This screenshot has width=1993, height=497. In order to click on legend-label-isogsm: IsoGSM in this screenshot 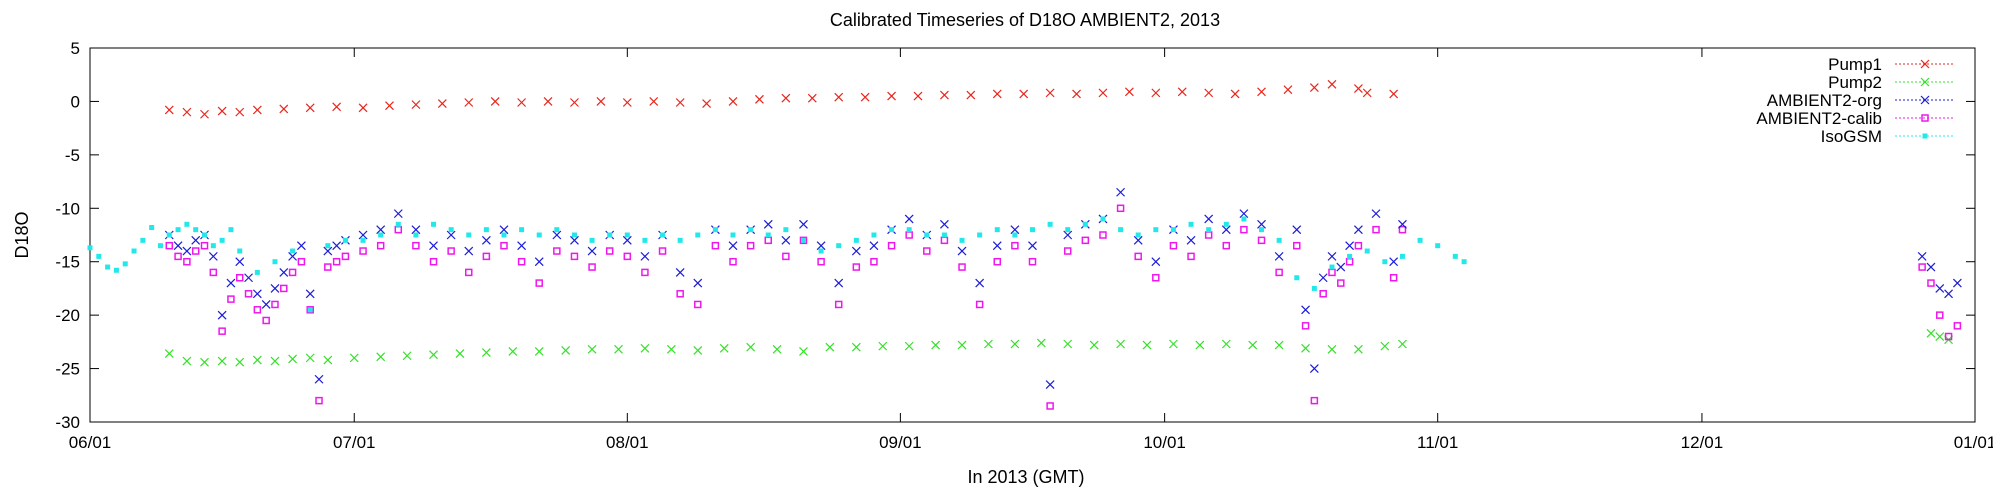, I will do `click(1851, 136)`.